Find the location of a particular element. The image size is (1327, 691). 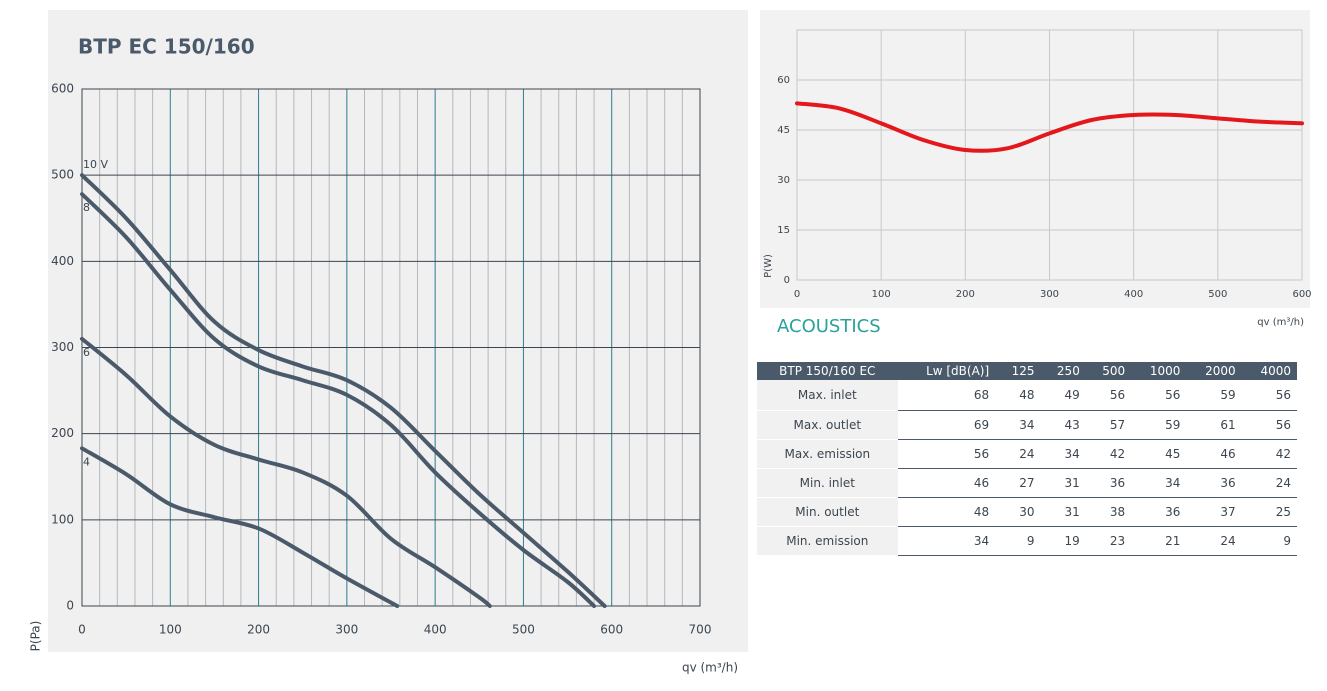

table-row: Min. emission 34 9 19 23 21 24 9 is located at coordinates (1027, 541).